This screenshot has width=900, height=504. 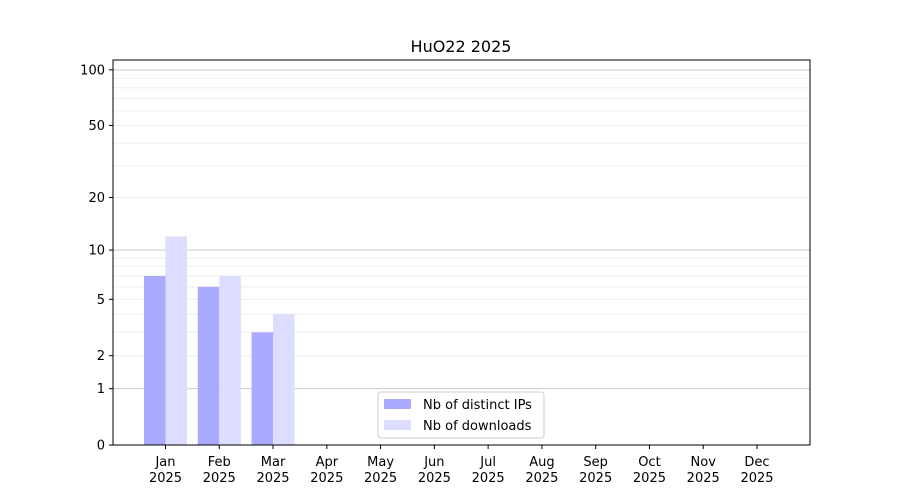 I want to click on x-tick-label: Nov, so click(x=704, y=462).